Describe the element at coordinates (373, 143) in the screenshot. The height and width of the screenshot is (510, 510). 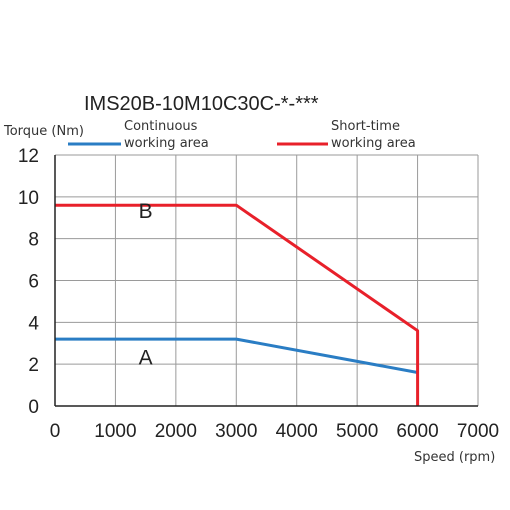
I see `legend-label-short-time-line2: working area` at that location.